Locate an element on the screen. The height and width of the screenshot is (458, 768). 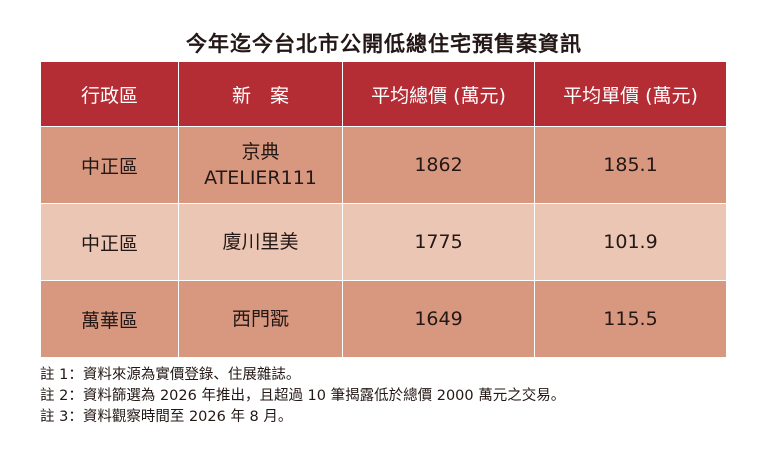
project-name-line1: 廈川里美 is located at coordinates (260, 242).